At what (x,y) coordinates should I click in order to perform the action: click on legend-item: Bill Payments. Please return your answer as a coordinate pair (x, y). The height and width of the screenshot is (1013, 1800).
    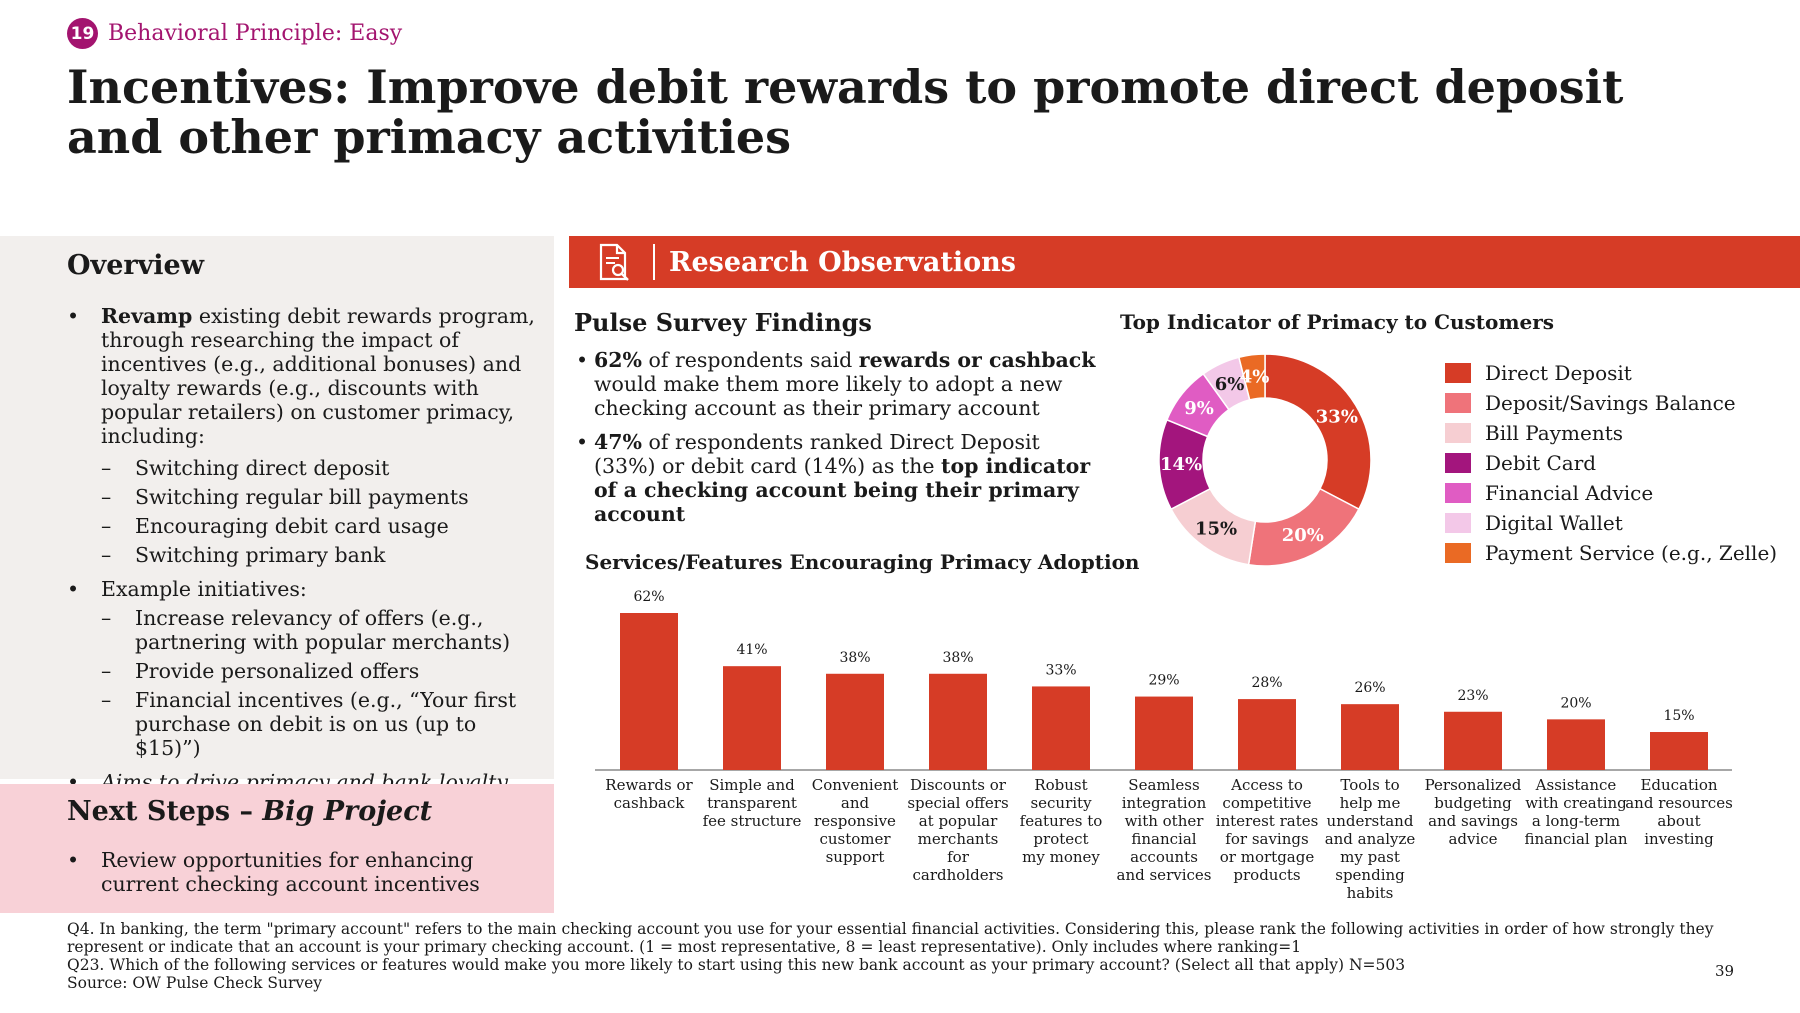
    Looking at the image, I should click on (1611, 433).